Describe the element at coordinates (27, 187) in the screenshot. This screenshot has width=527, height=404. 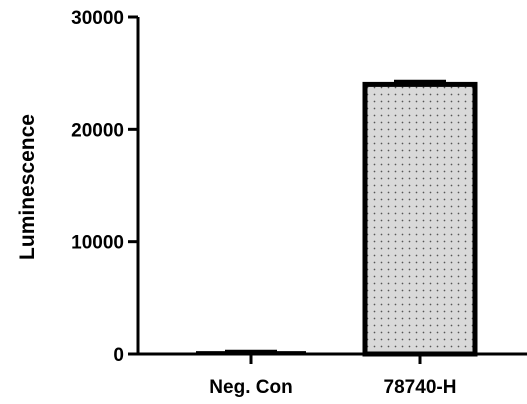
I see `y-axis-title: Luminescence` at that location.